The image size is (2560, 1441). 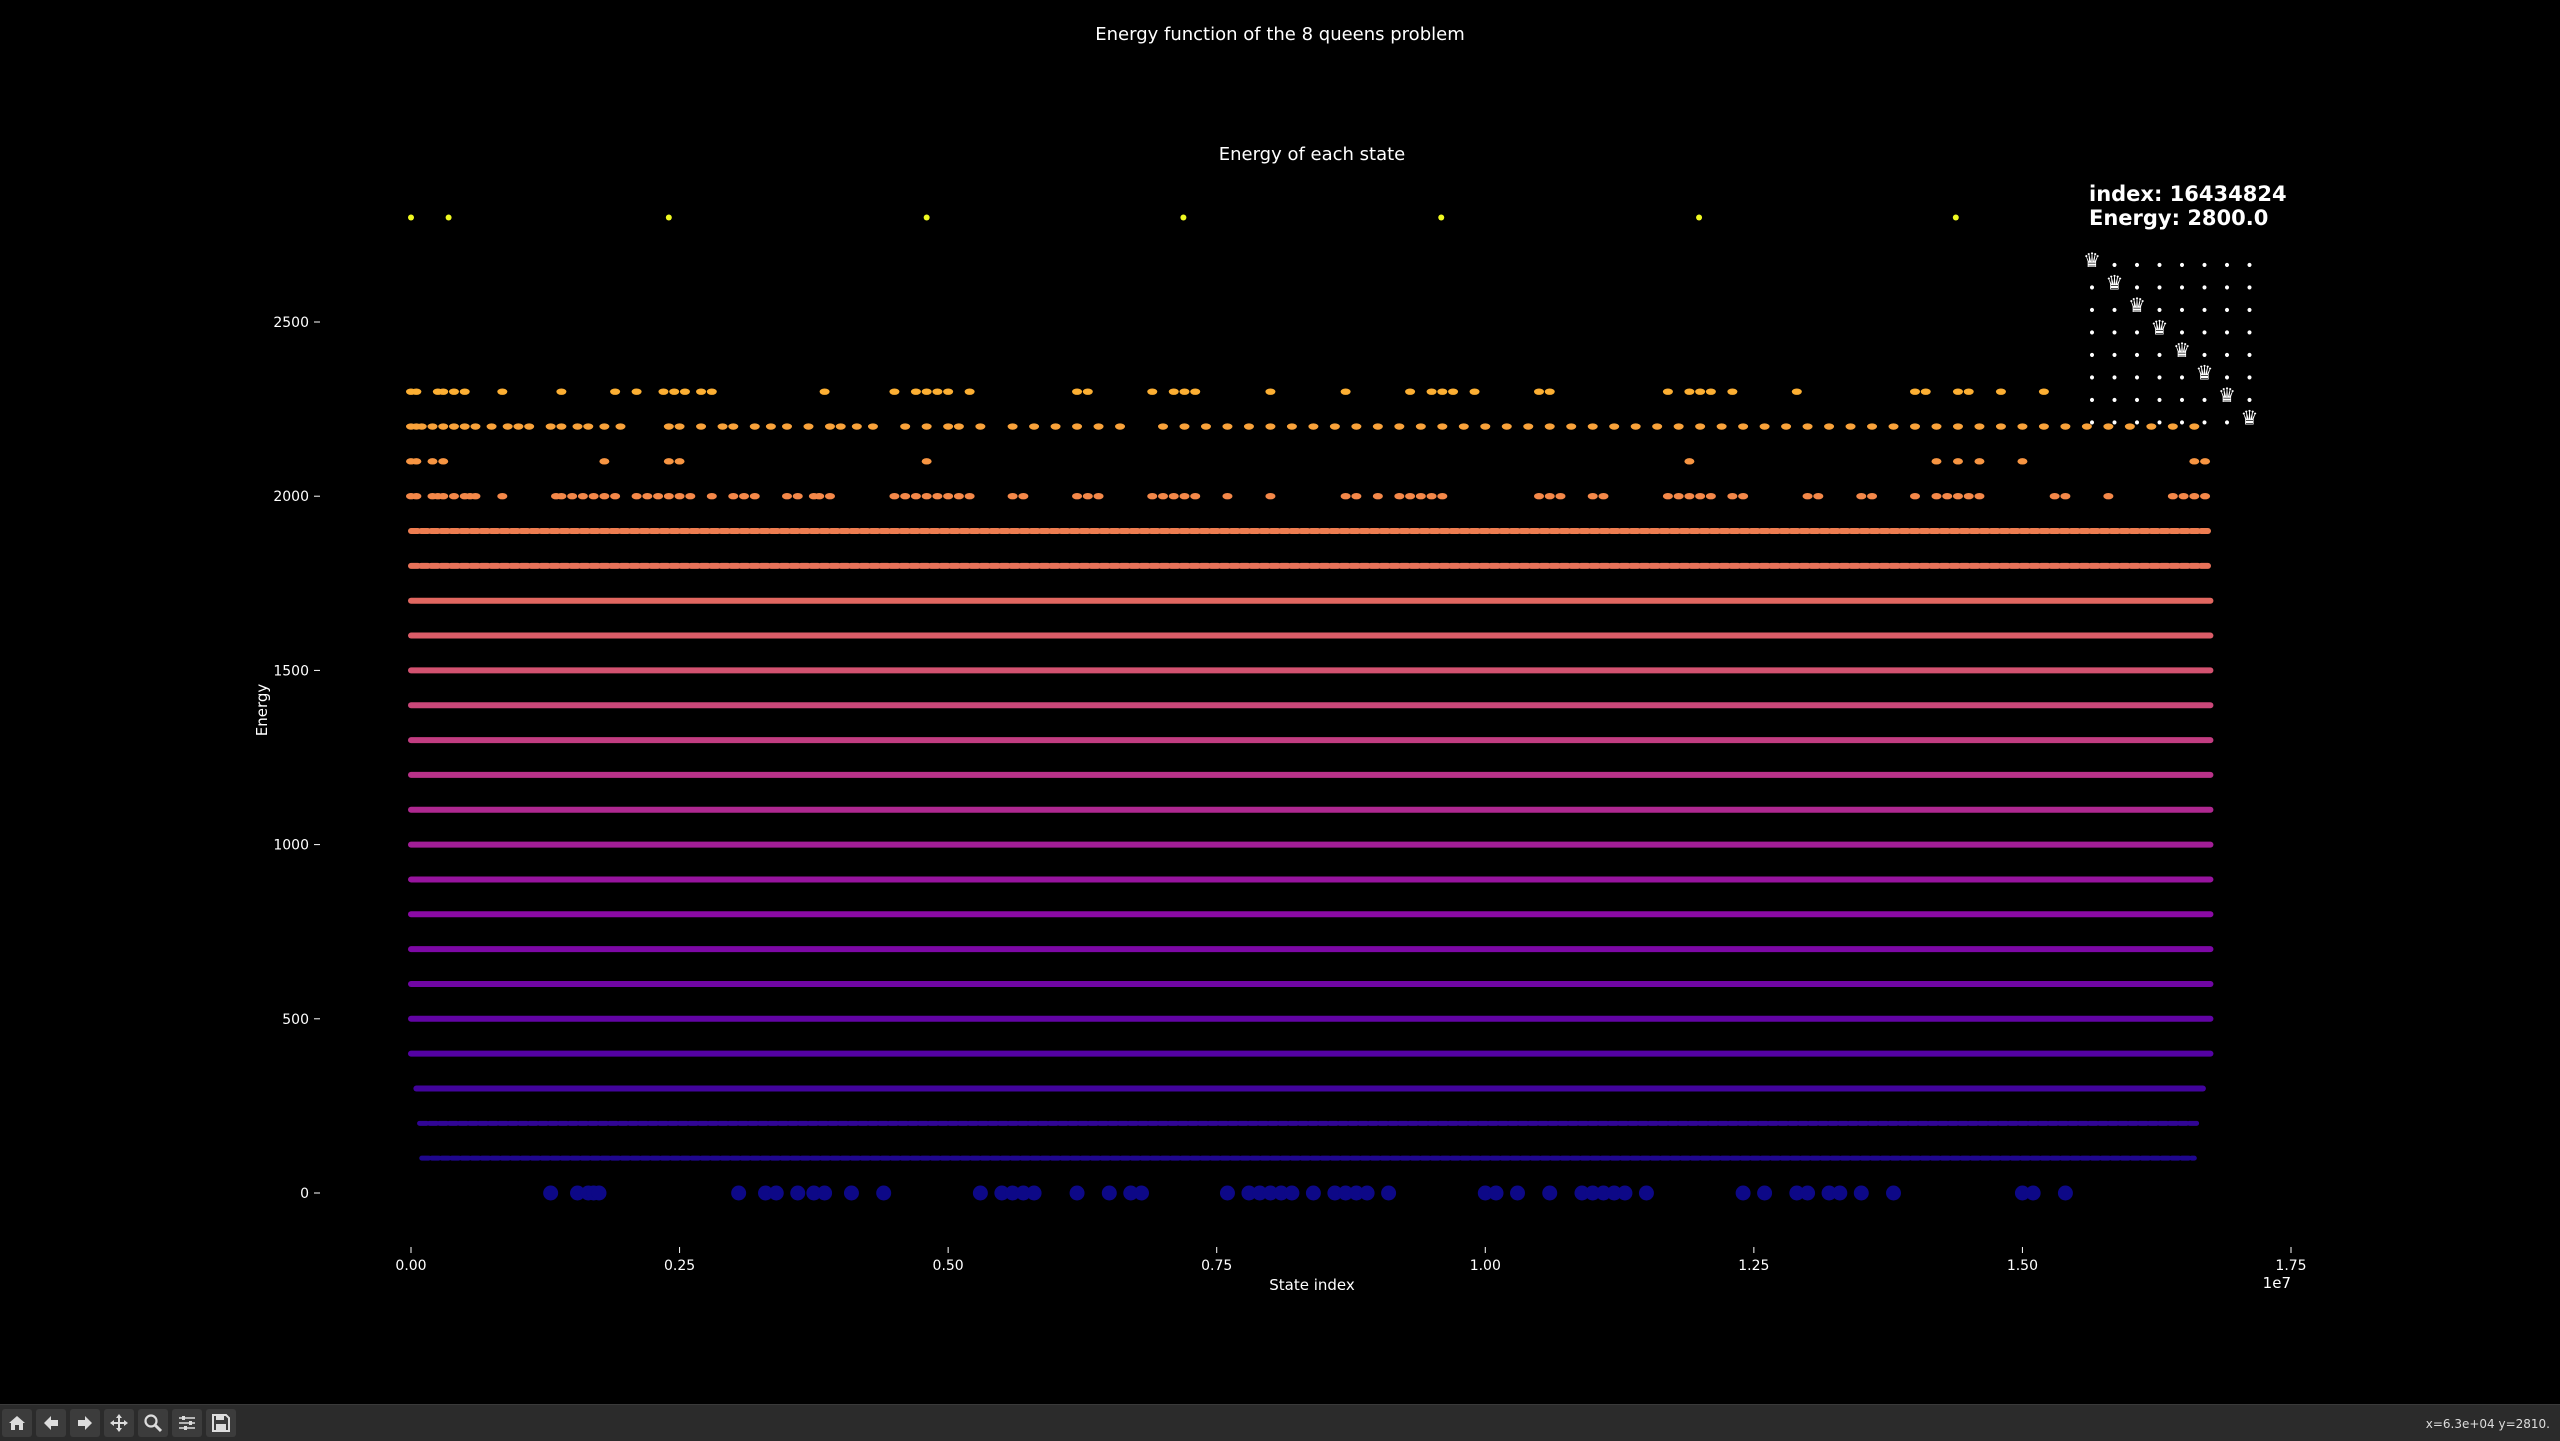 What do you see at coordinates (291, 323) in the screenshot?
I see `y-tick-label: 2500` at bounding box center [291, 323].